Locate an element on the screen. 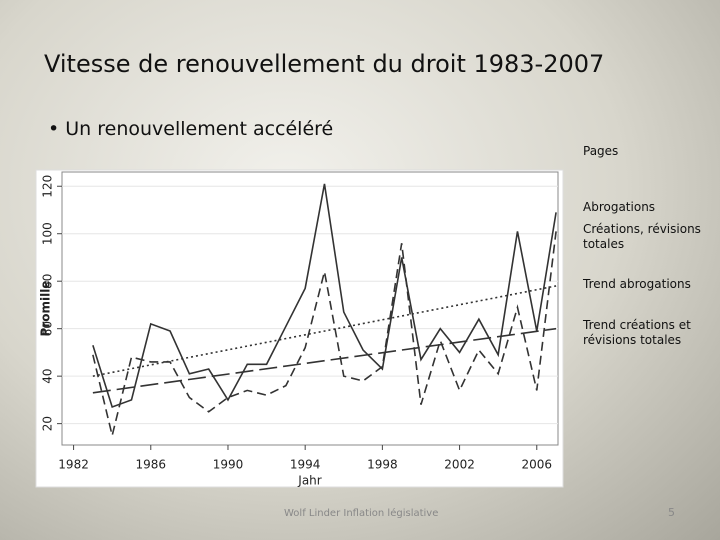 This screenshot has width=720, height=540. y-tick-label: 40 is located at coordinates (48, 376).